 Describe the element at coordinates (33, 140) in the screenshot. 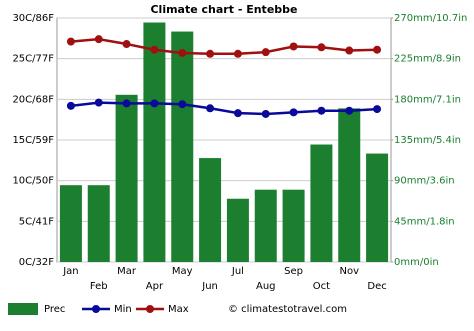

I see `y-tick-label: 15C/59F` at that location.